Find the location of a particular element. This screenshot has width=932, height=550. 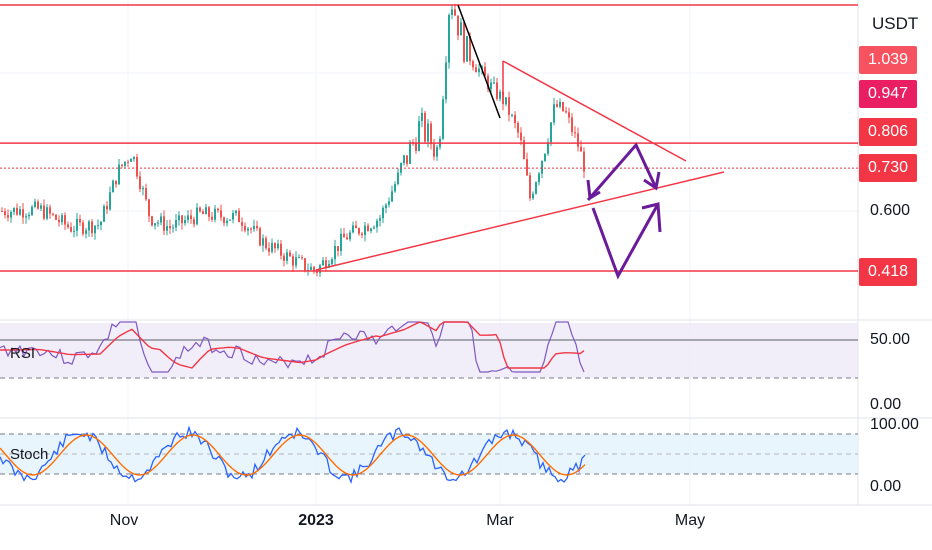

stoch-tick-0: 0.00 is located at coordinates (886, 486).